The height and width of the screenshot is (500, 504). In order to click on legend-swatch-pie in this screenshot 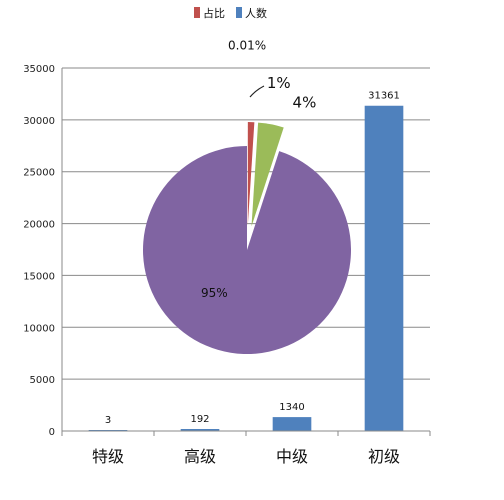, I will do `click(197, 12)`.